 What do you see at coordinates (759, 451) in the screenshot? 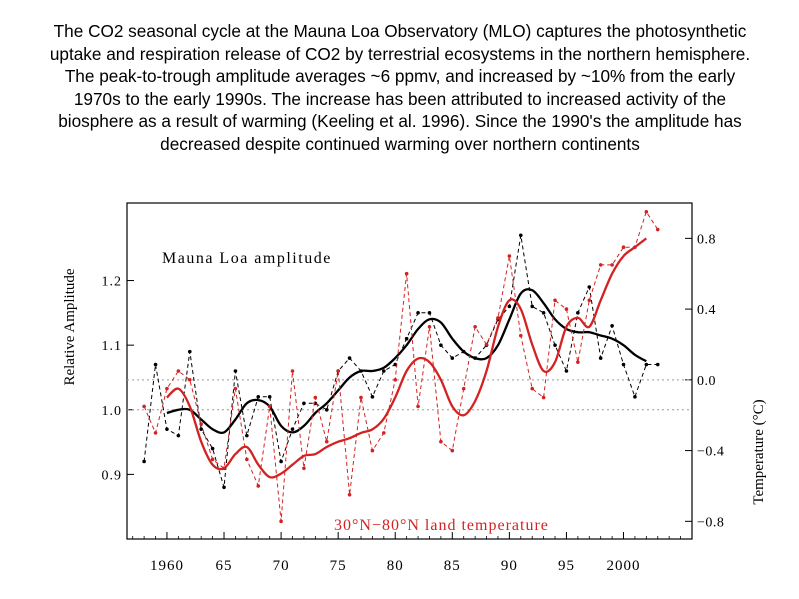
I see `right-axis-label: Temperature (°C)` at bounding box center [759, 451].